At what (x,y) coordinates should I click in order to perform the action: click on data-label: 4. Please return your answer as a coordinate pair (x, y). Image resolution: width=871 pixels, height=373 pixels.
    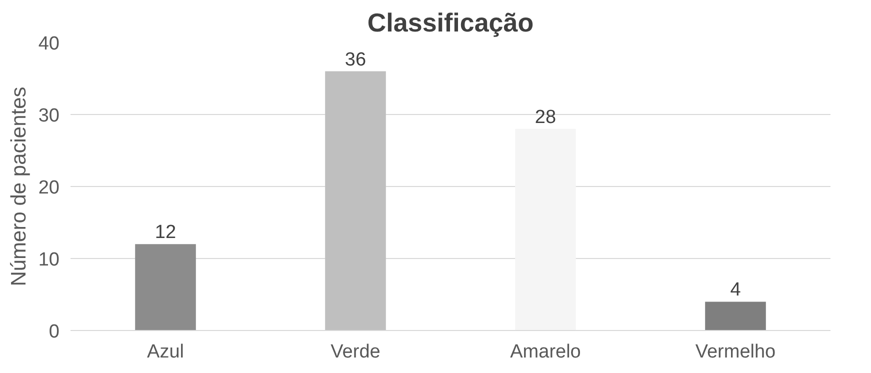
    Looking at the image, I should click on (736, 290).